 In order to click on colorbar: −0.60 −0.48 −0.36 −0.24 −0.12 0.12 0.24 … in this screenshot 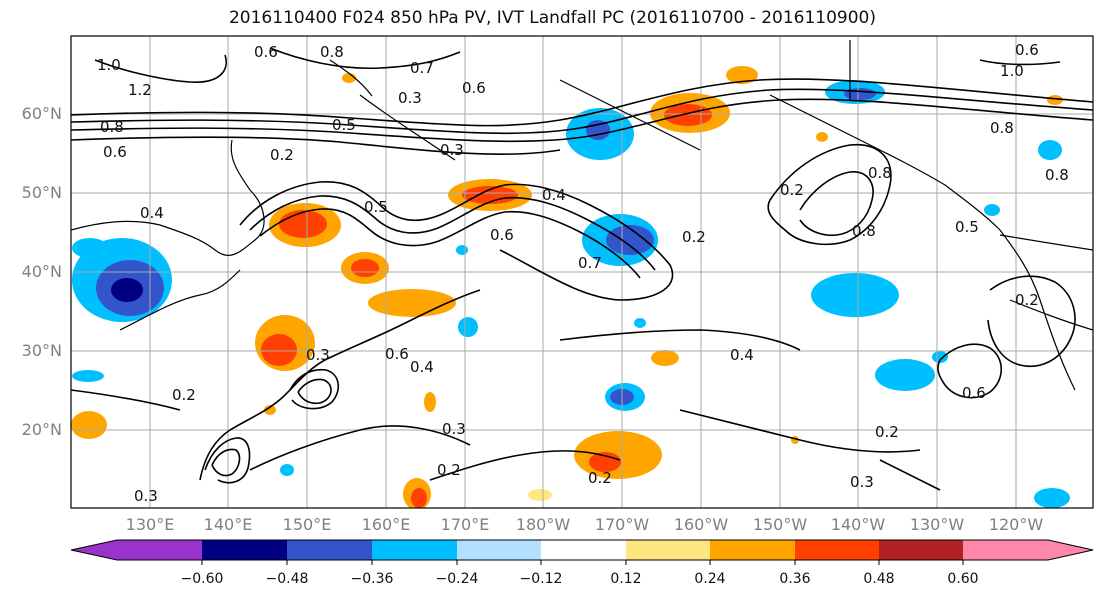, I will do `click(582, 563)`.